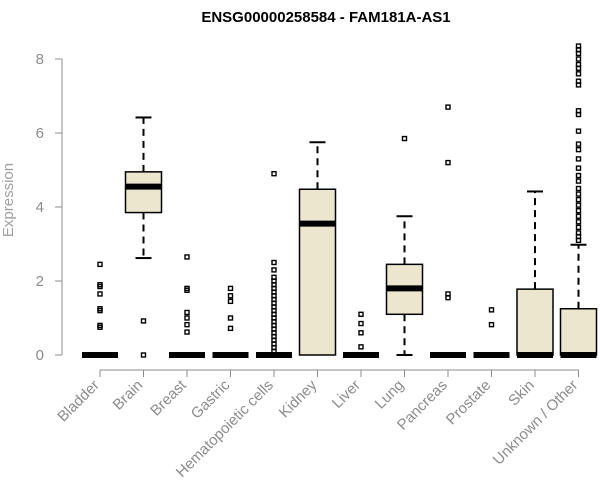 Image resolution: width=600 pixels, height=500 pixels. Describe the element at coordinates (40, 281) in the screenshot. I see `y-tick-label: 2` at that location.